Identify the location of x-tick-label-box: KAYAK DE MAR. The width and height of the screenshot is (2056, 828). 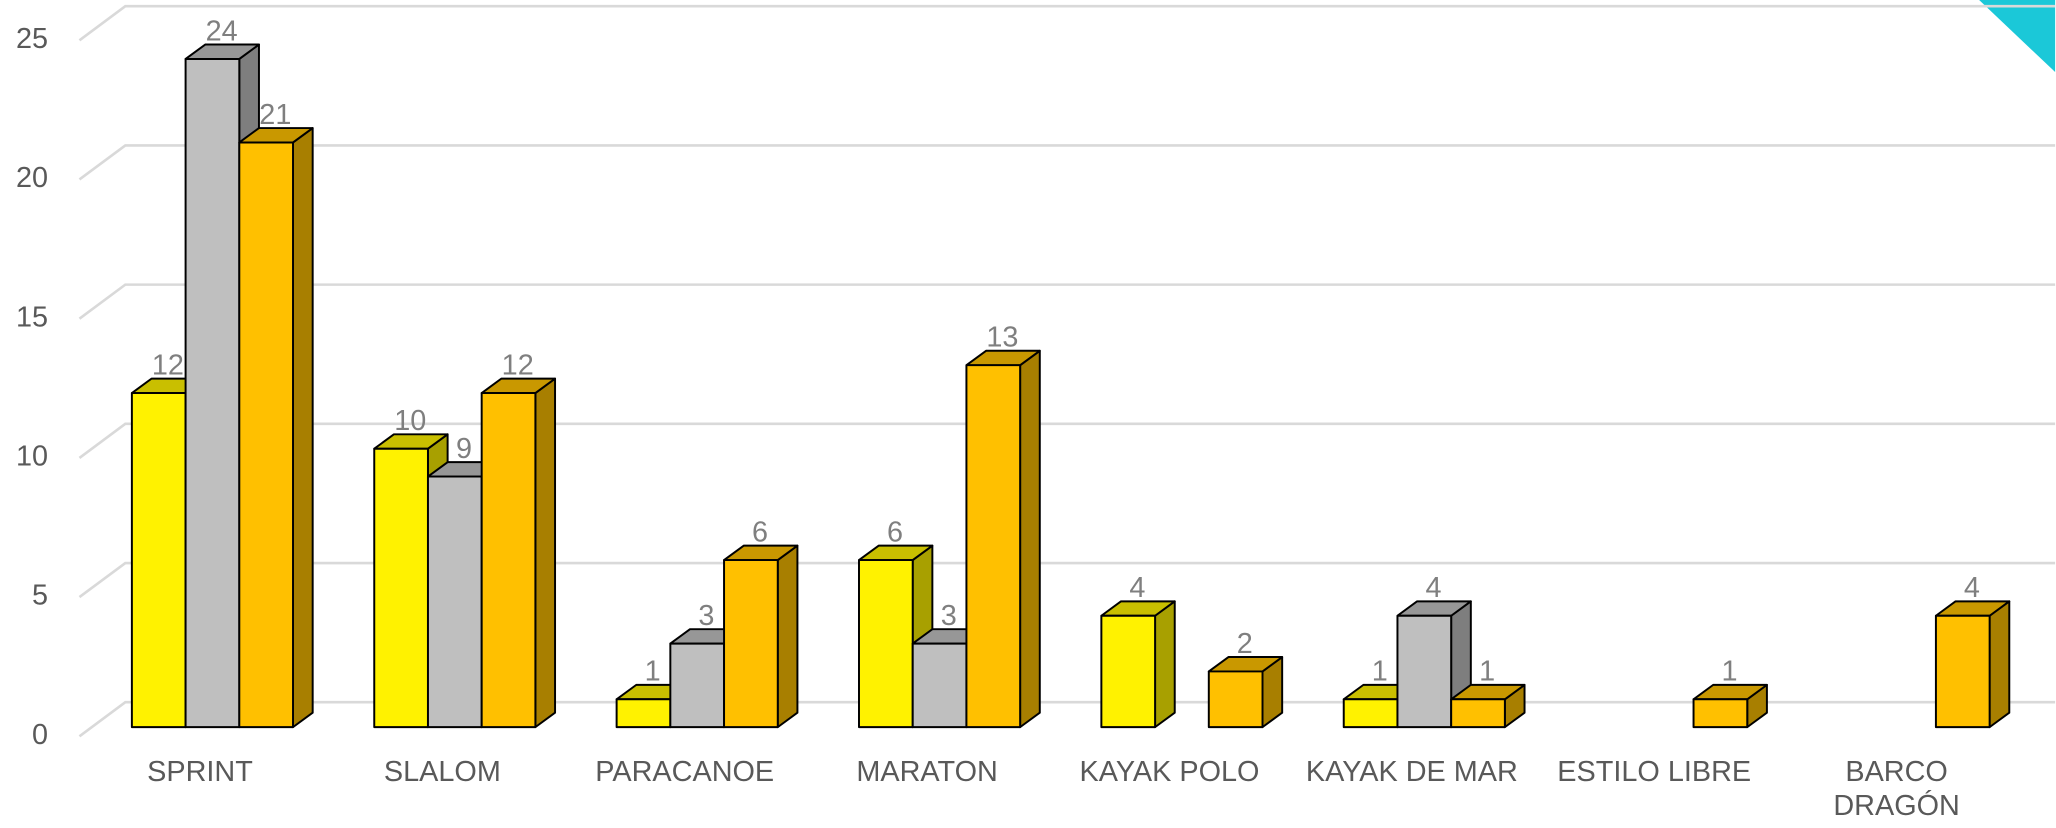
(1411, 771).